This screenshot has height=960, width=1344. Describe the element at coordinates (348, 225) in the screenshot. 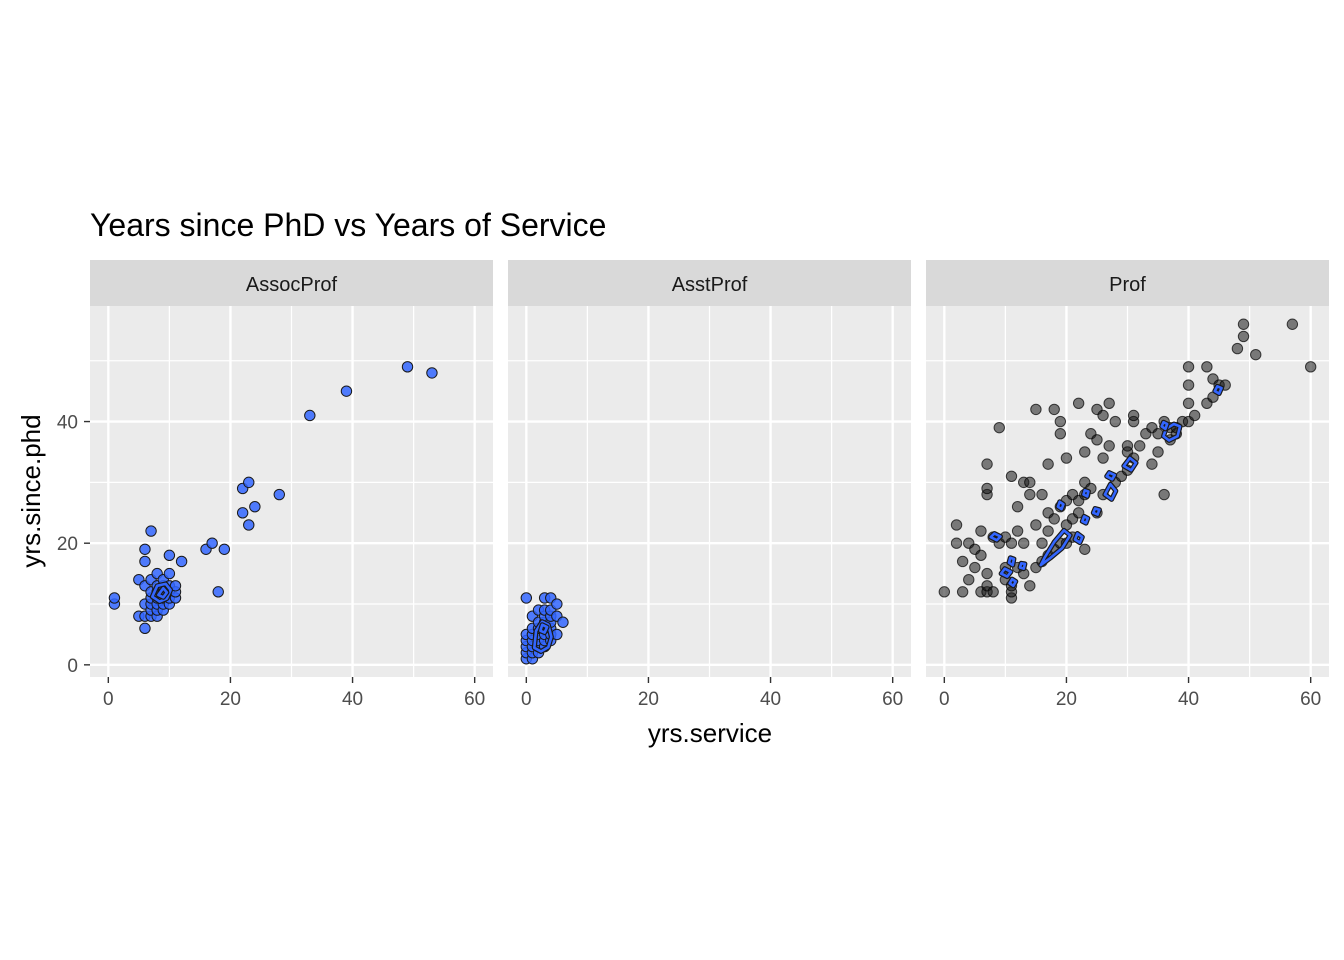

I see `chart-title: Years since PhD vs Years of Service` at that location.